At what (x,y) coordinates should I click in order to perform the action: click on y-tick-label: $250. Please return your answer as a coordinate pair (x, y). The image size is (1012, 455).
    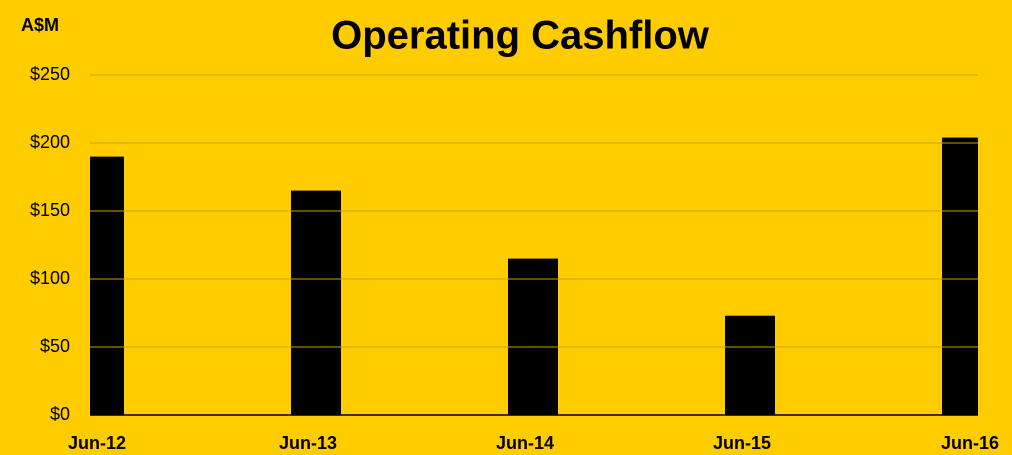
    Looking at the image, I should click on (50, 74).